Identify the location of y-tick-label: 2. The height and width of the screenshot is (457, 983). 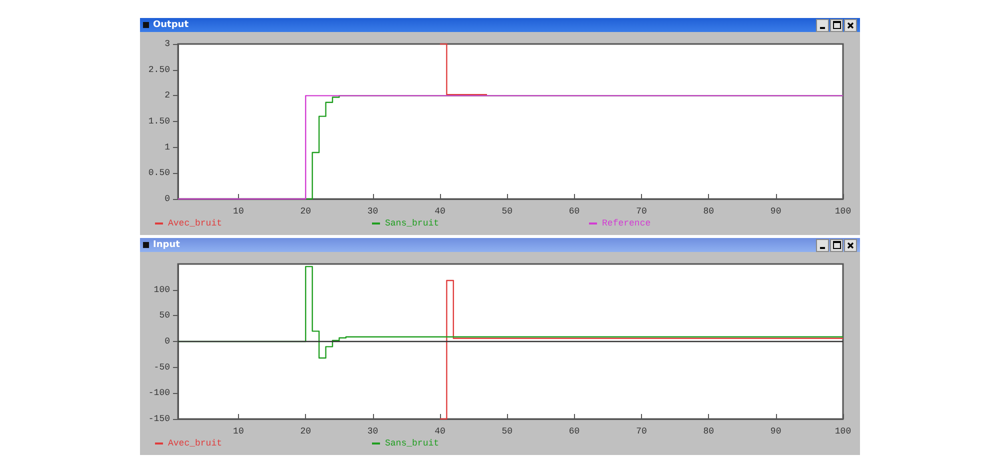
(167, 95).